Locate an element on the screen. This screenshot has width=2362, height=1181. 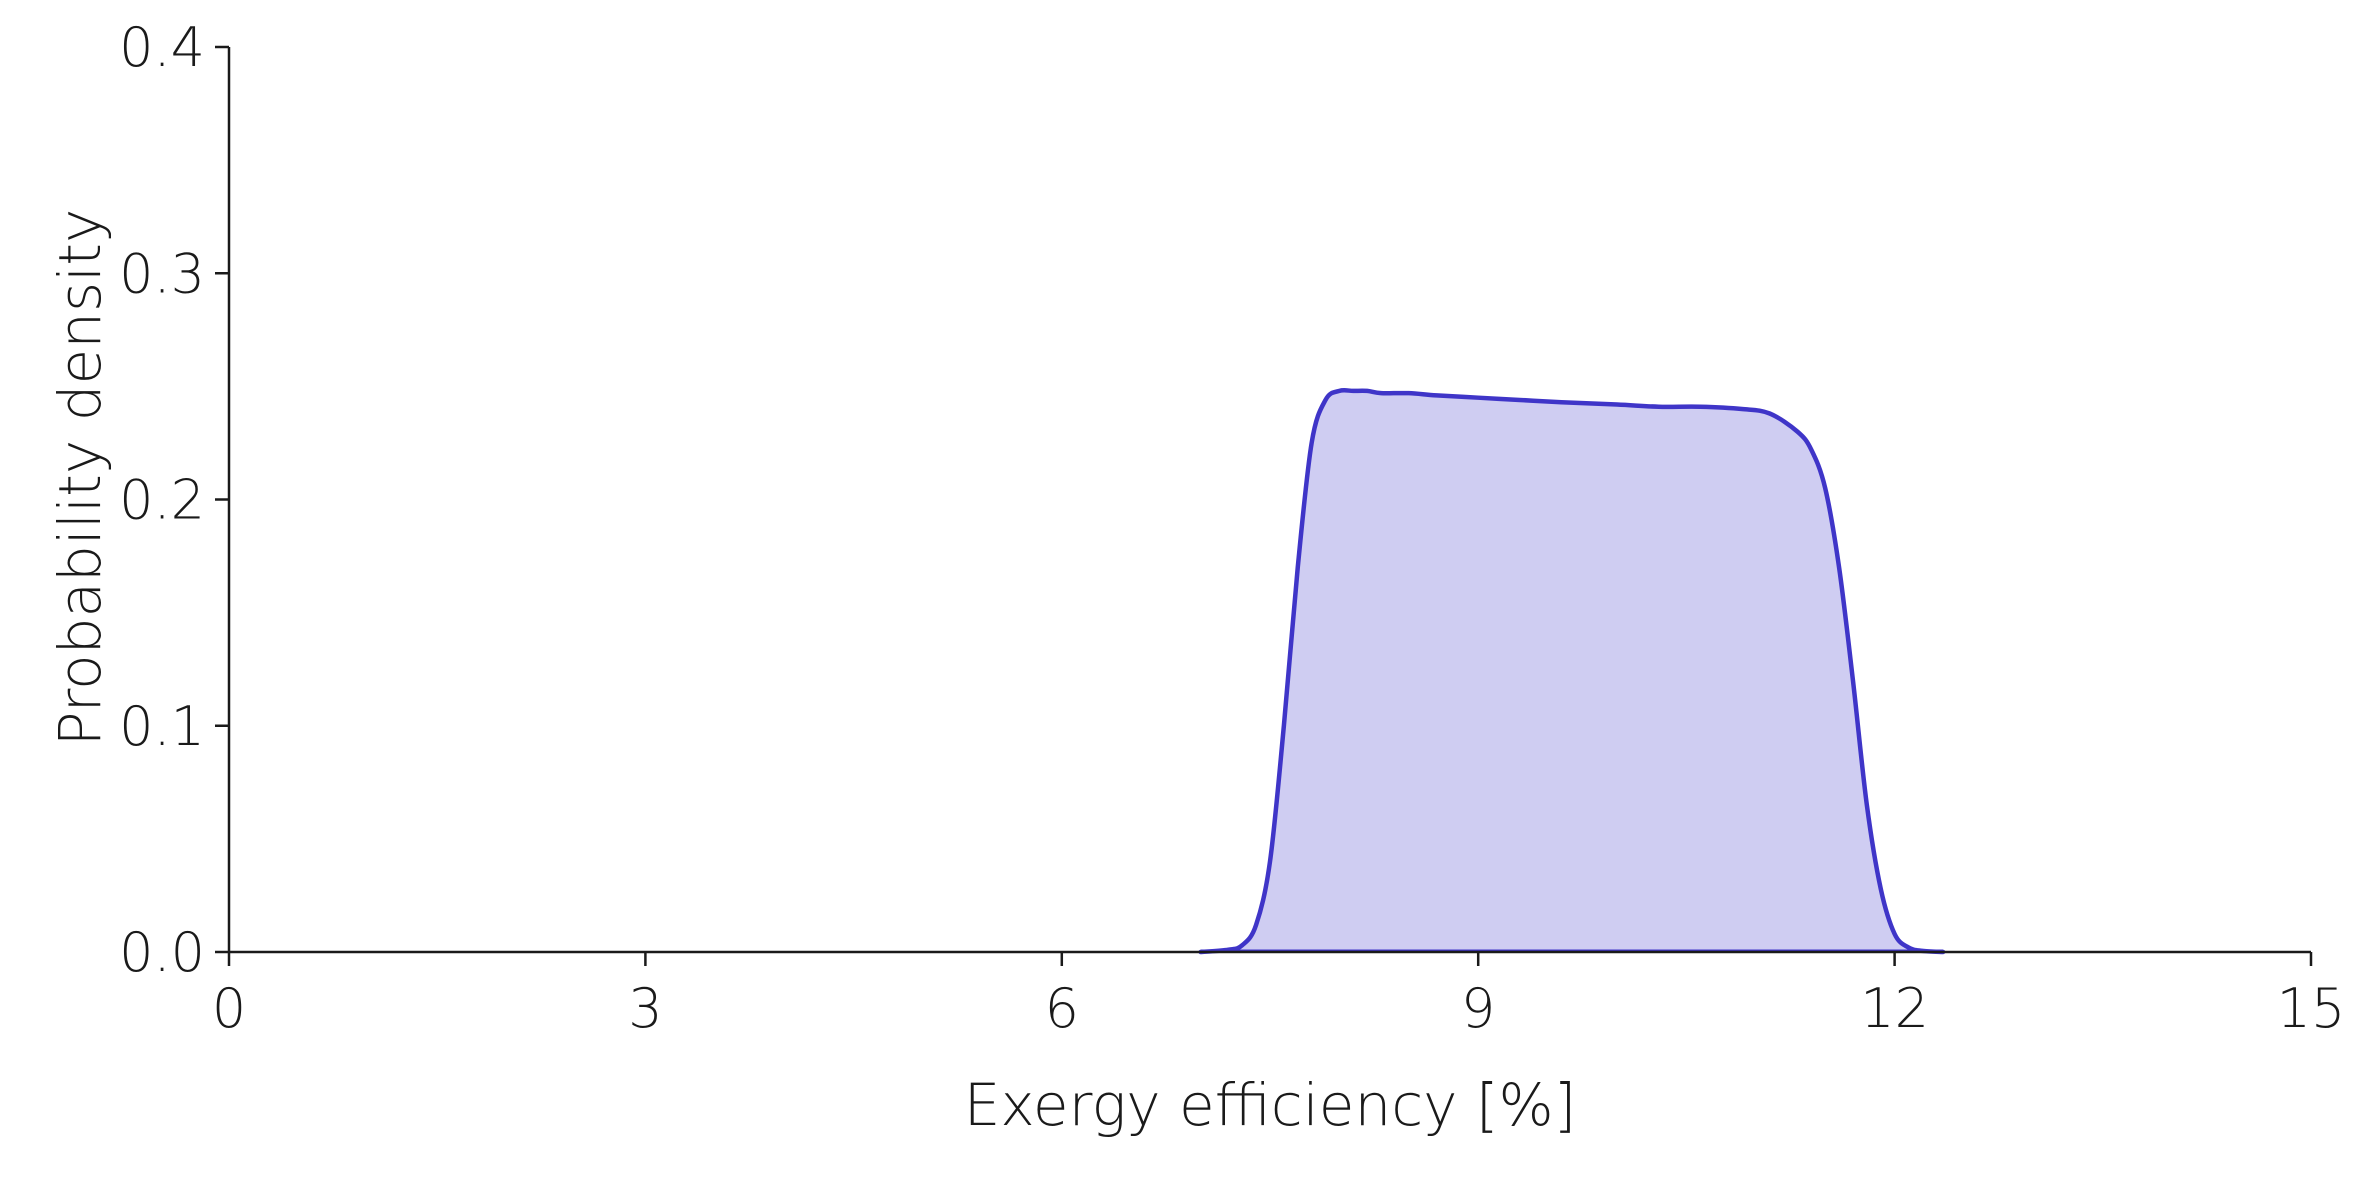
y-tick-label: 0.0 is located at coordinates (162, 952).